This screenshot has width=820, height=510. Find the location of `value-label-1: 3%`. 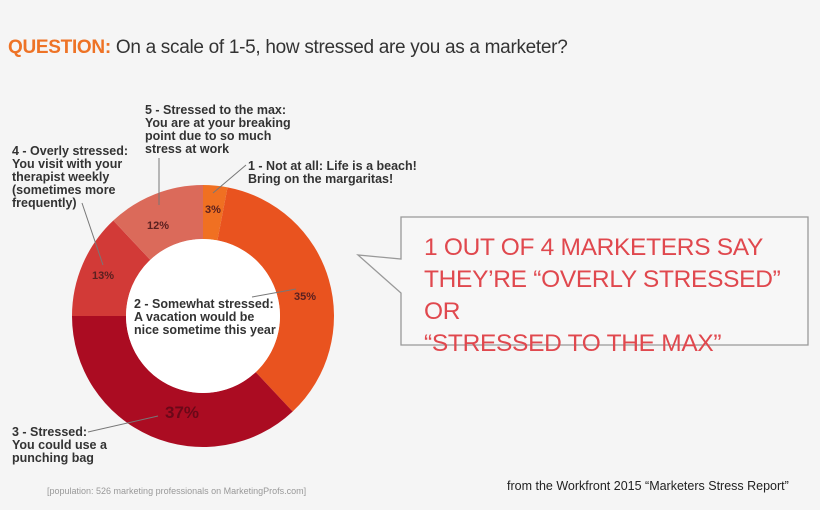

value-label-1: 3% is located at coordinates (213, 210).